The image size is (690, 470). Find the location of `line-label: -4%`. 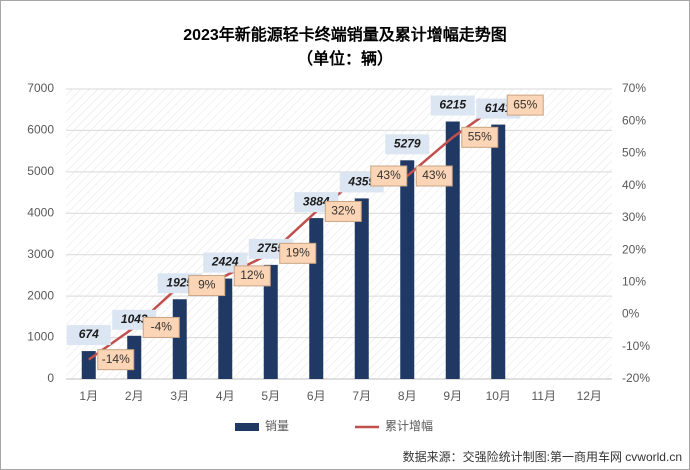

line-label: -4% is located at coordinates (162, 327).